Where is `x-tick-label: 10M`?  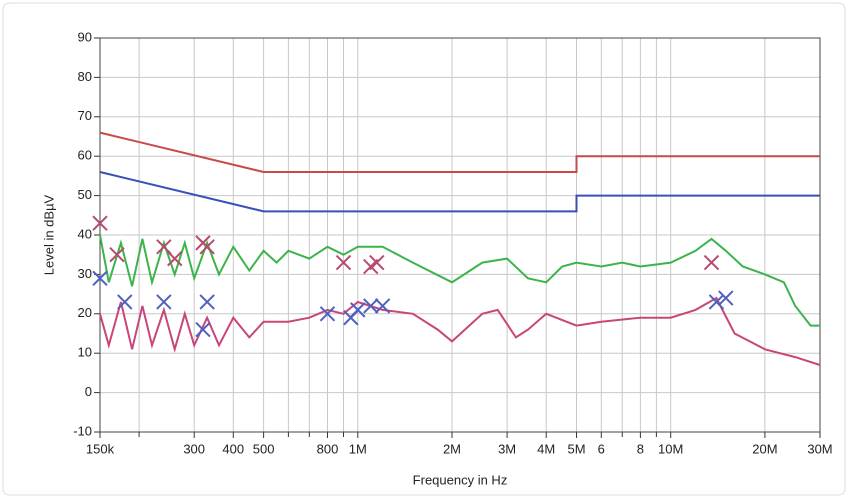 x-tick-label: 10M is located at coordinates (670, 448).